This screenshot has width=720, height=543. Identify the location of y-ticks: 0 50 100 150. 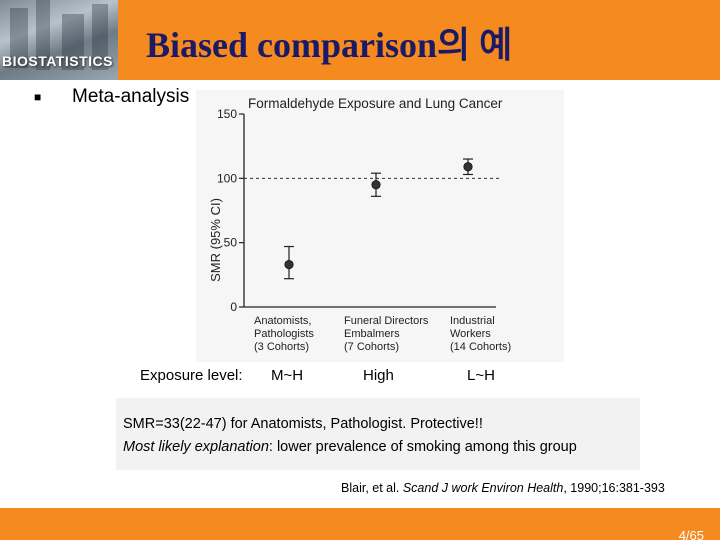
(230, 210).